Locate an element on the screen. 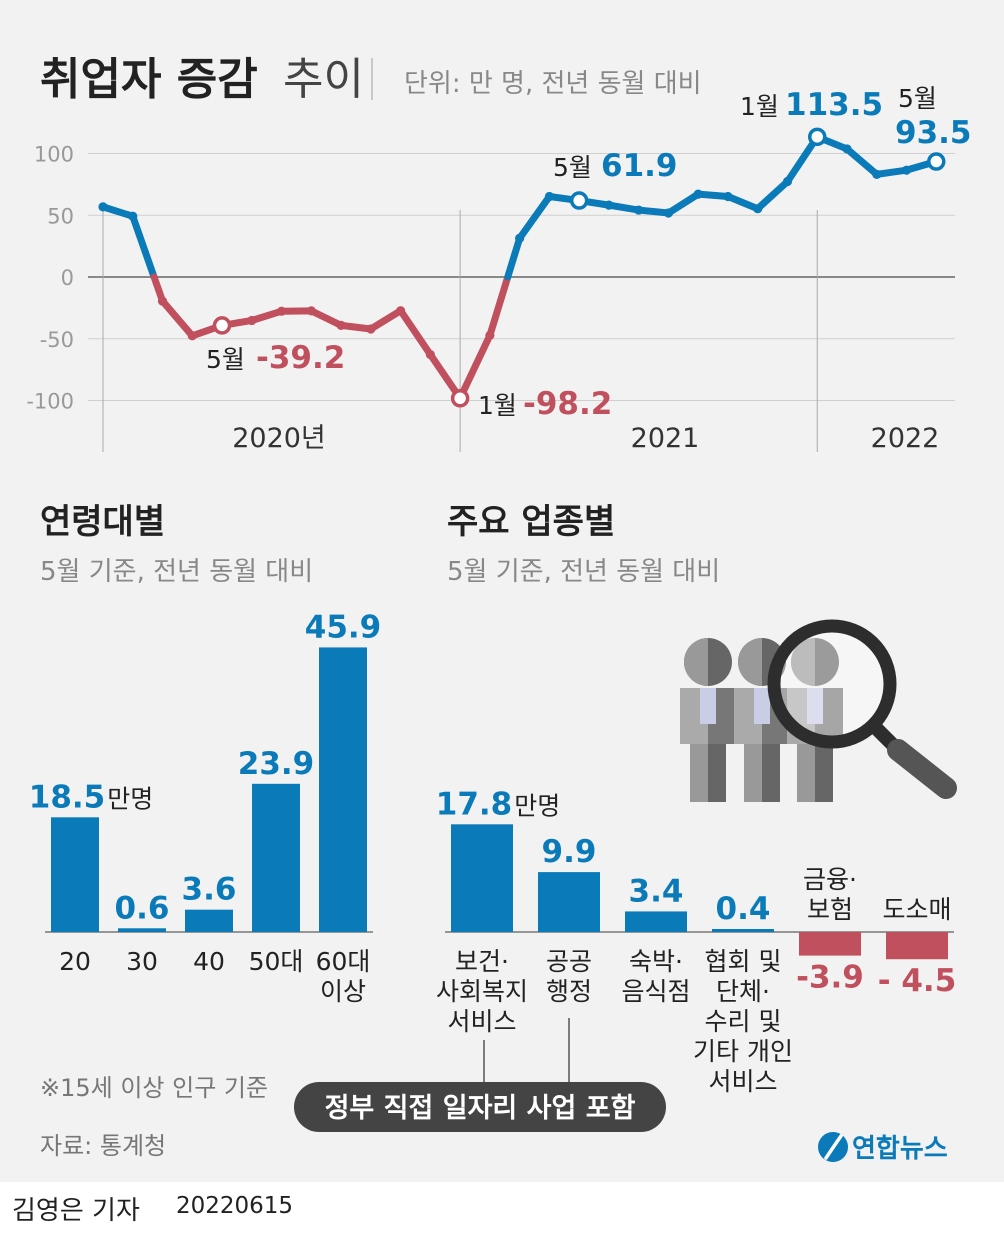 Image resolution: width=1004 pixels, height=1241 pixels. category-label: 금융· is located at coordinates (830, 879).